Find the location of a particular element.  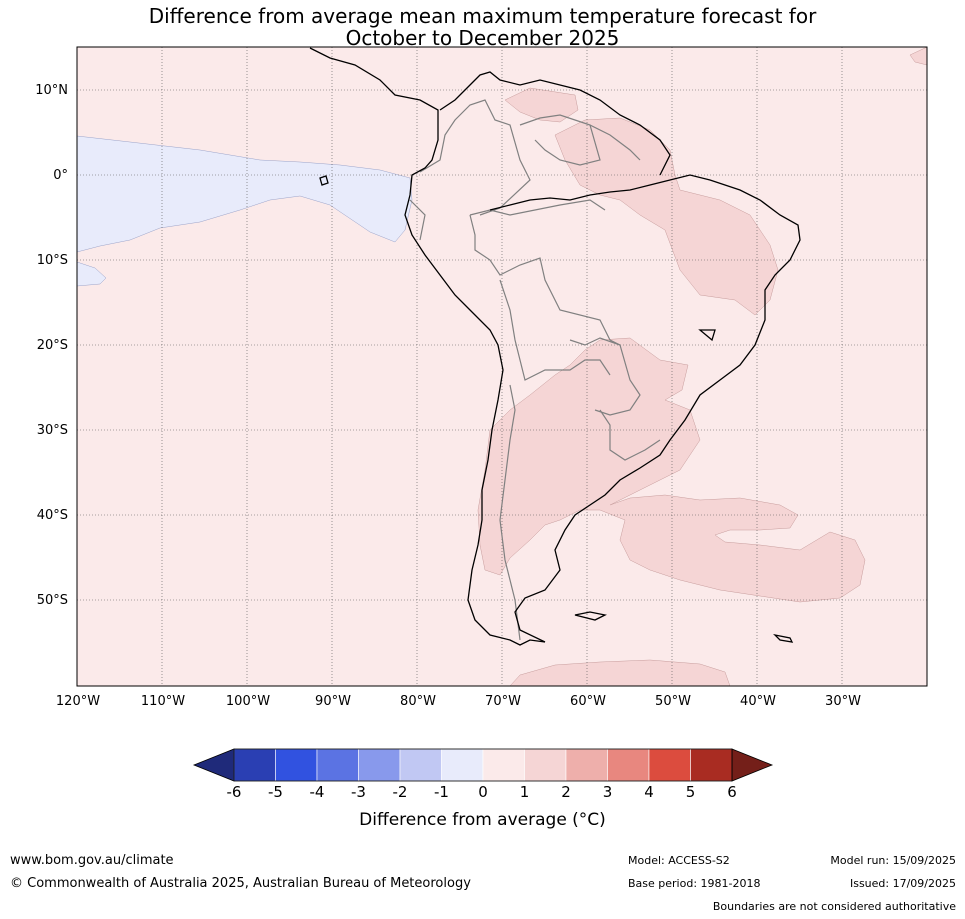

cool-anomaly-patch is located at coordinates (92, 274).